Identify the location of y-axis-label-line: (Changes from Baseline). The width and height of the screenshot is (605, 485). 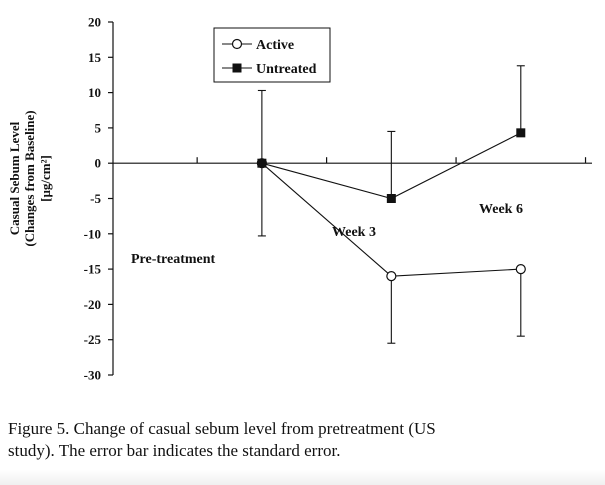
(29, 178).